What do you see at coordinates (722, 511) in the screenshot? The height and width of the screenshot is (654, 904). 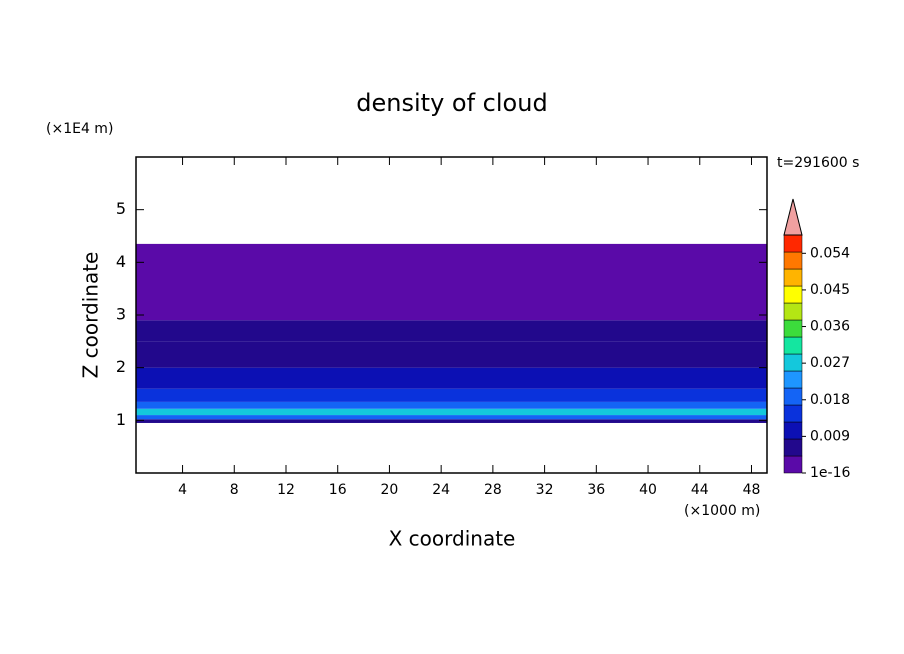 I see `x-unit: (×1000 m)` at bounding box center [722, 511].